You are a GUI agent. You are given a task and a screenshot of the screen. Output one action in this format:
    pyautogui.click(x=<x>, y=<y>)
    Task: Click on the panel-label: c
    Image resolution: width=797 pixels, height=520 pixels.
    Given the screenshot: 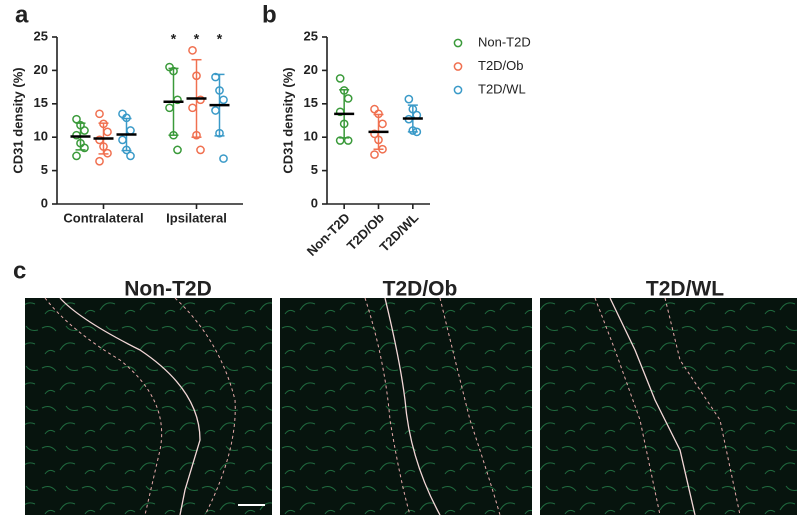 What is the action you would take?
    pyautogui.click(x=19, y=270)
    